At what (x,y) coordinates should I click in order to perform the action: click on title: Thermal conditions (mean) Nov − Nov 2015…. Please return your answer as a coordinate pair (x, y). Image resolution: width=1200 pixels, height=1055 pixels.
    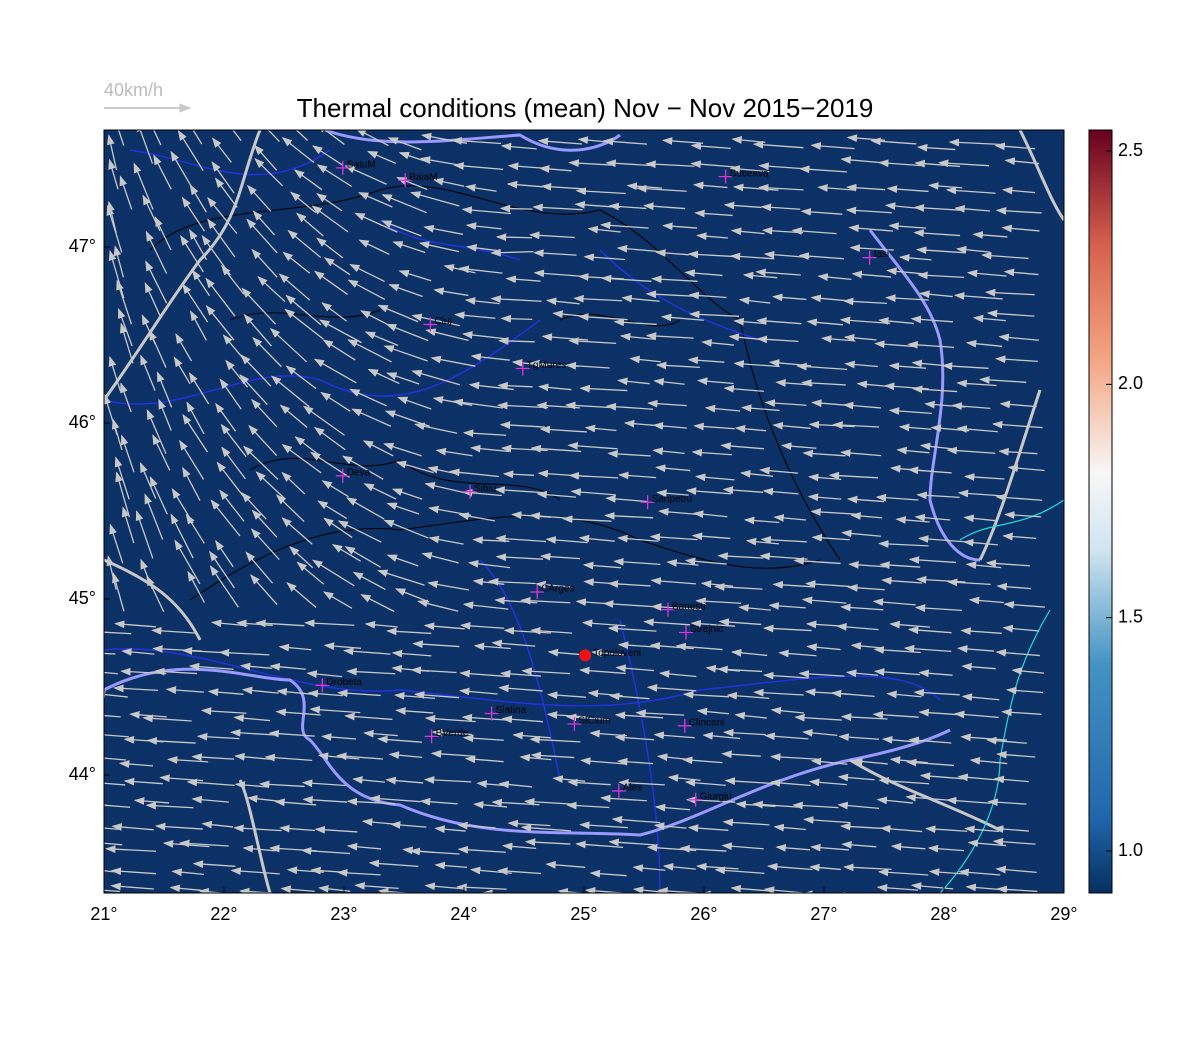
    Looking at the image, I should click on (585, 108).